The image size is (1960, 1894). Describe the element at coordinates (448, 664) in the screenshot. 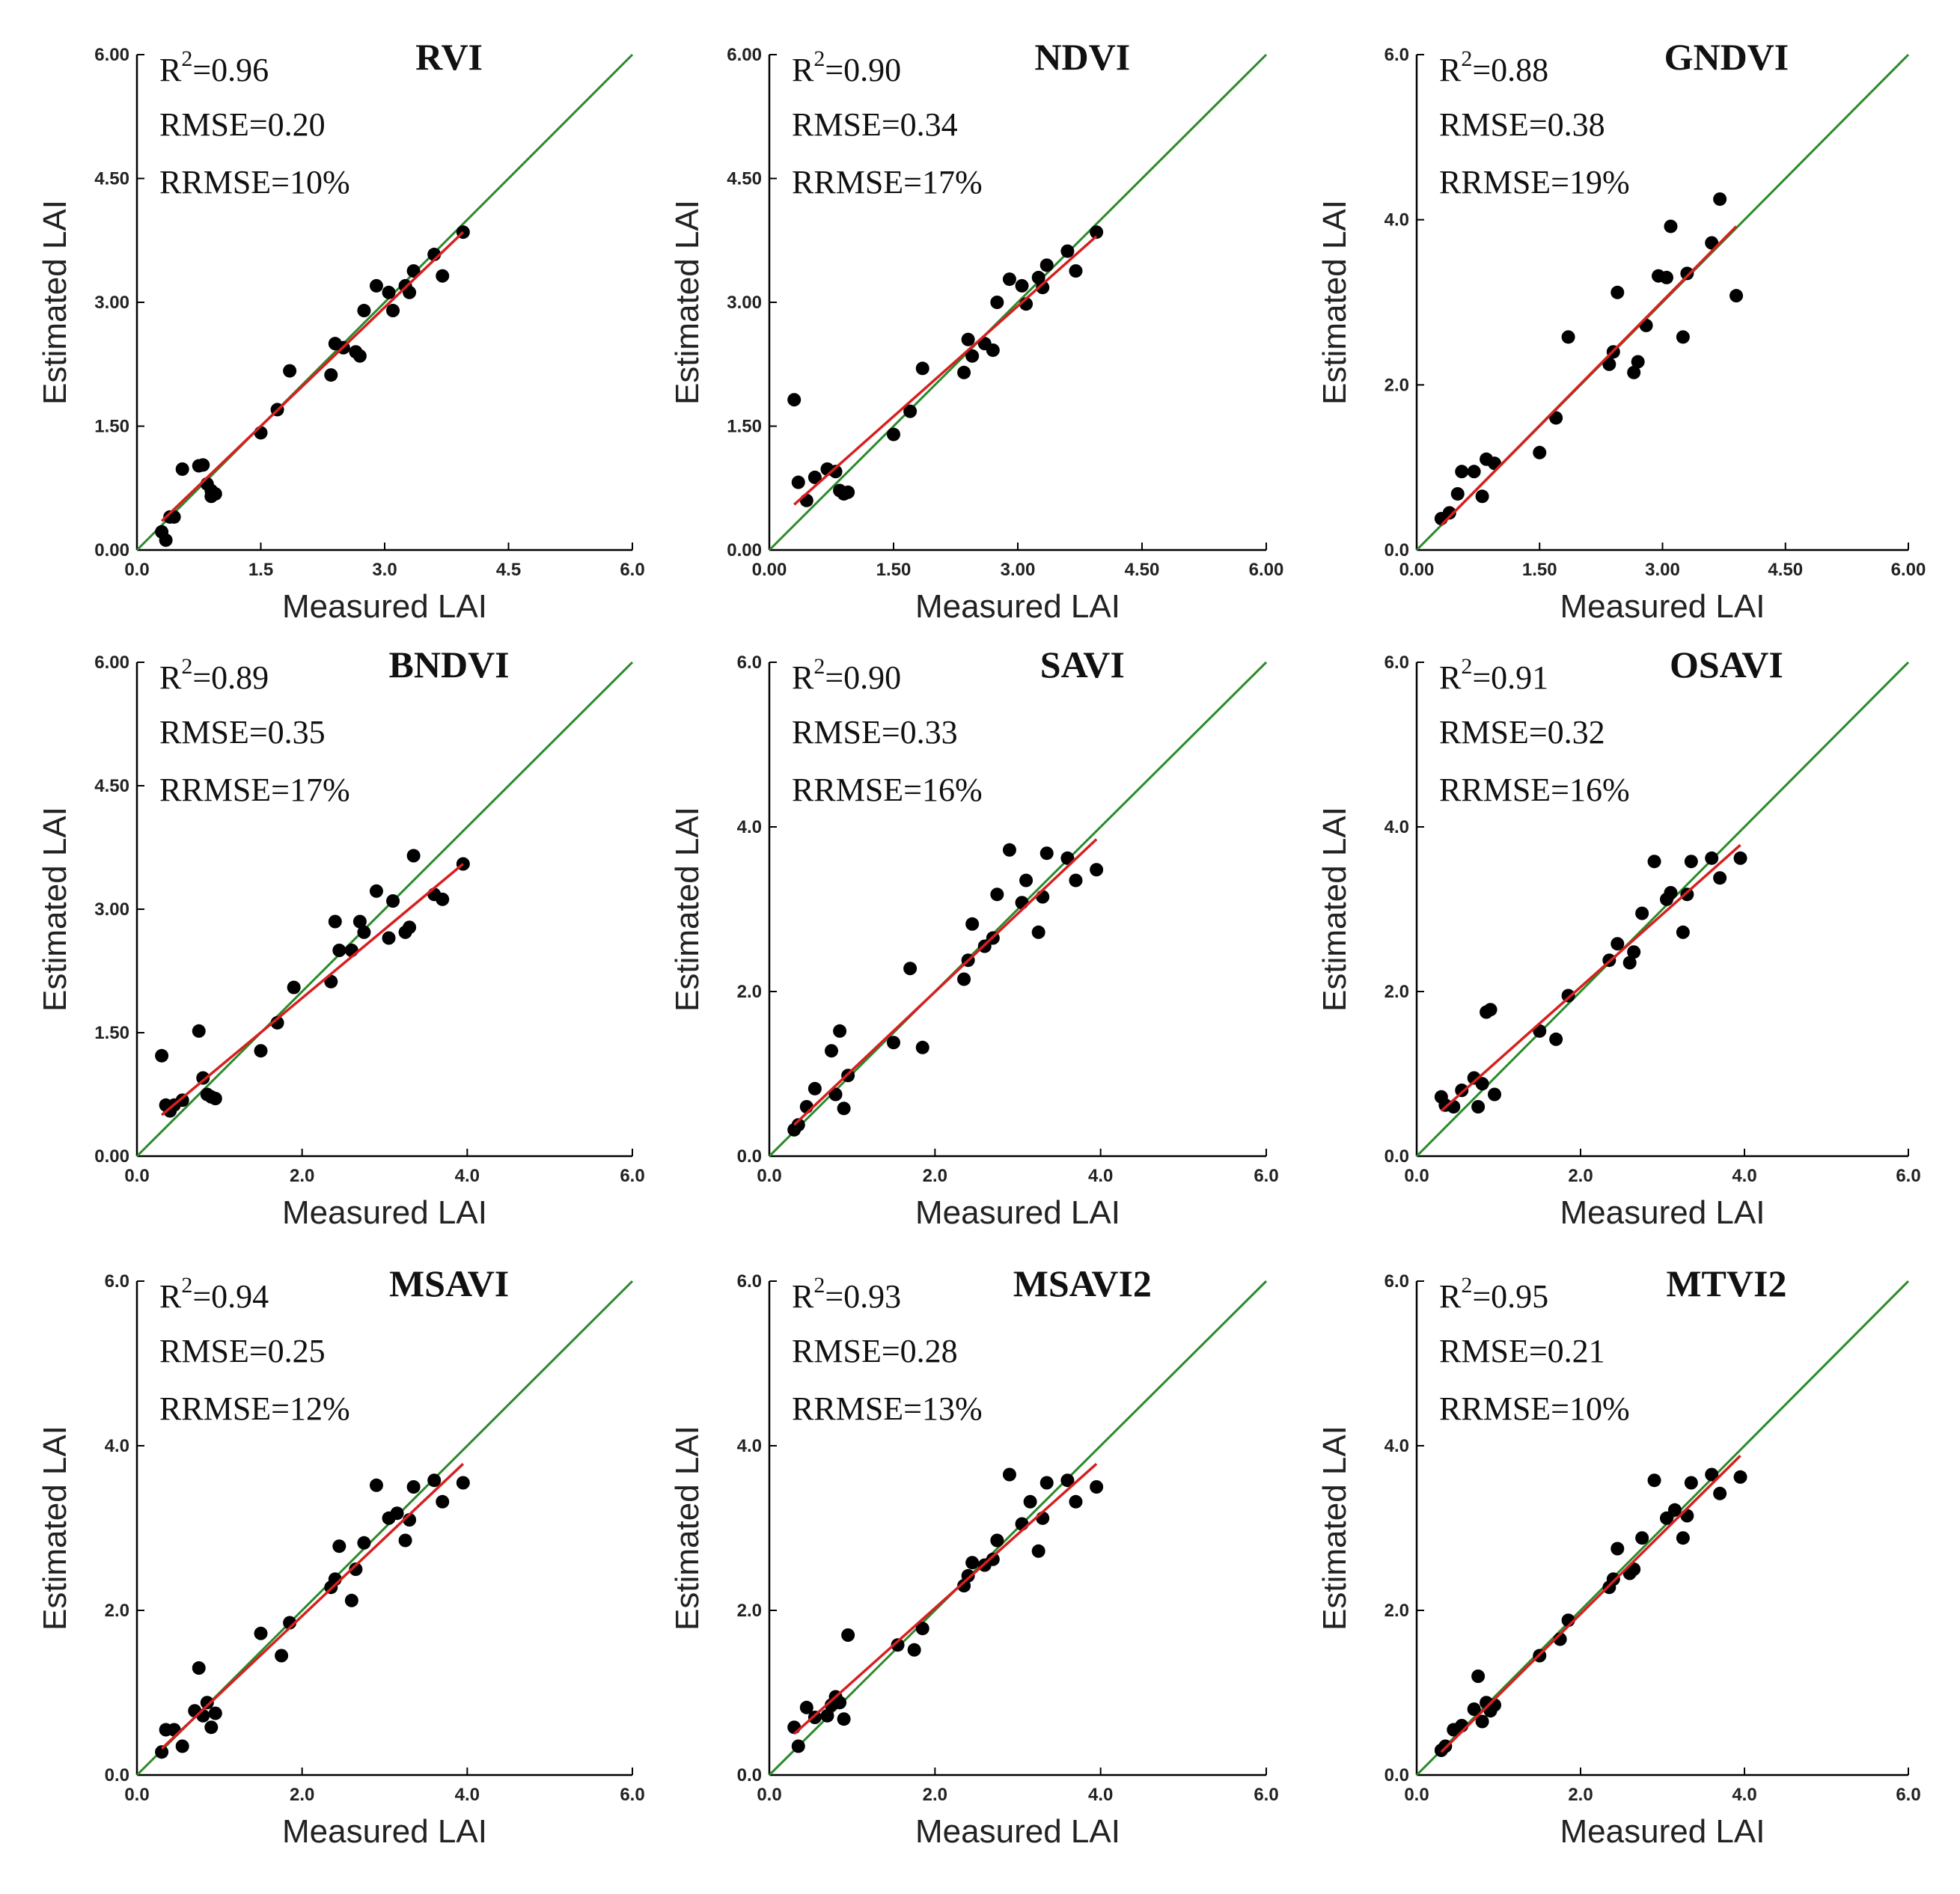

I see `panel-title: BNDVI` at that location.